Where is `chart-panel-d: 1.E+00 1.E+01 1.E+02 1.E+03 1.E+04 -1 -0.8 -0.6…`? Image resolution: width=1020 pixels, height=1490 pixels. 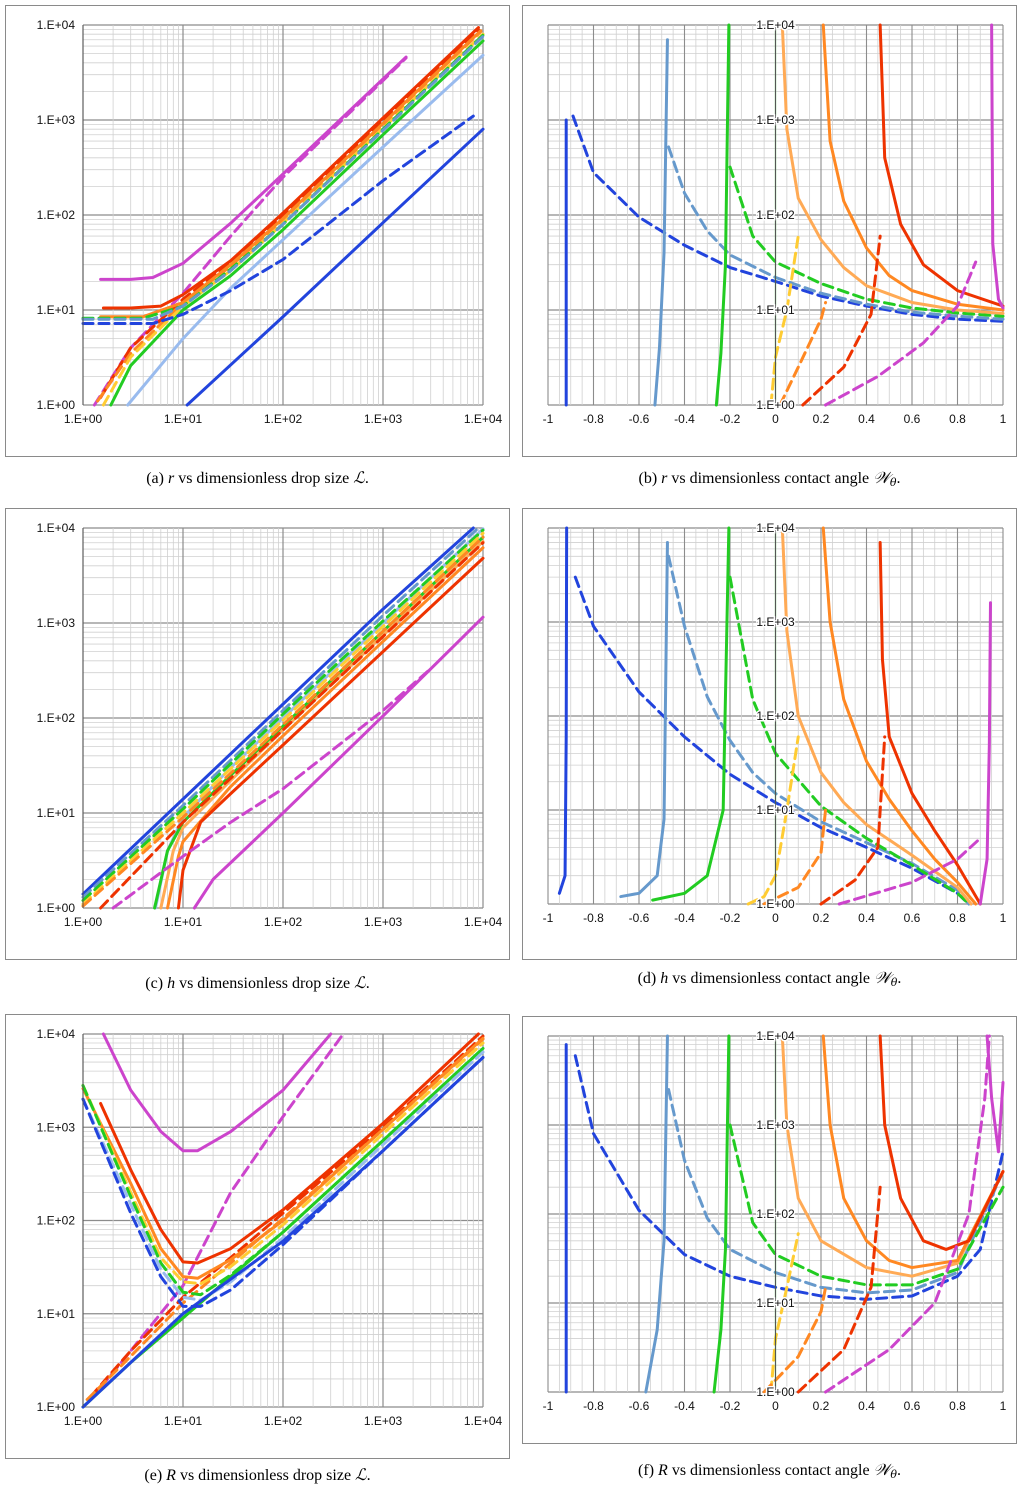 chart-panel-d: 1.E+00 1.E+01 1.E+02 1.E+03 1.E+04 -1 -0.8 -0.6… is located at coordinates (769, 734).